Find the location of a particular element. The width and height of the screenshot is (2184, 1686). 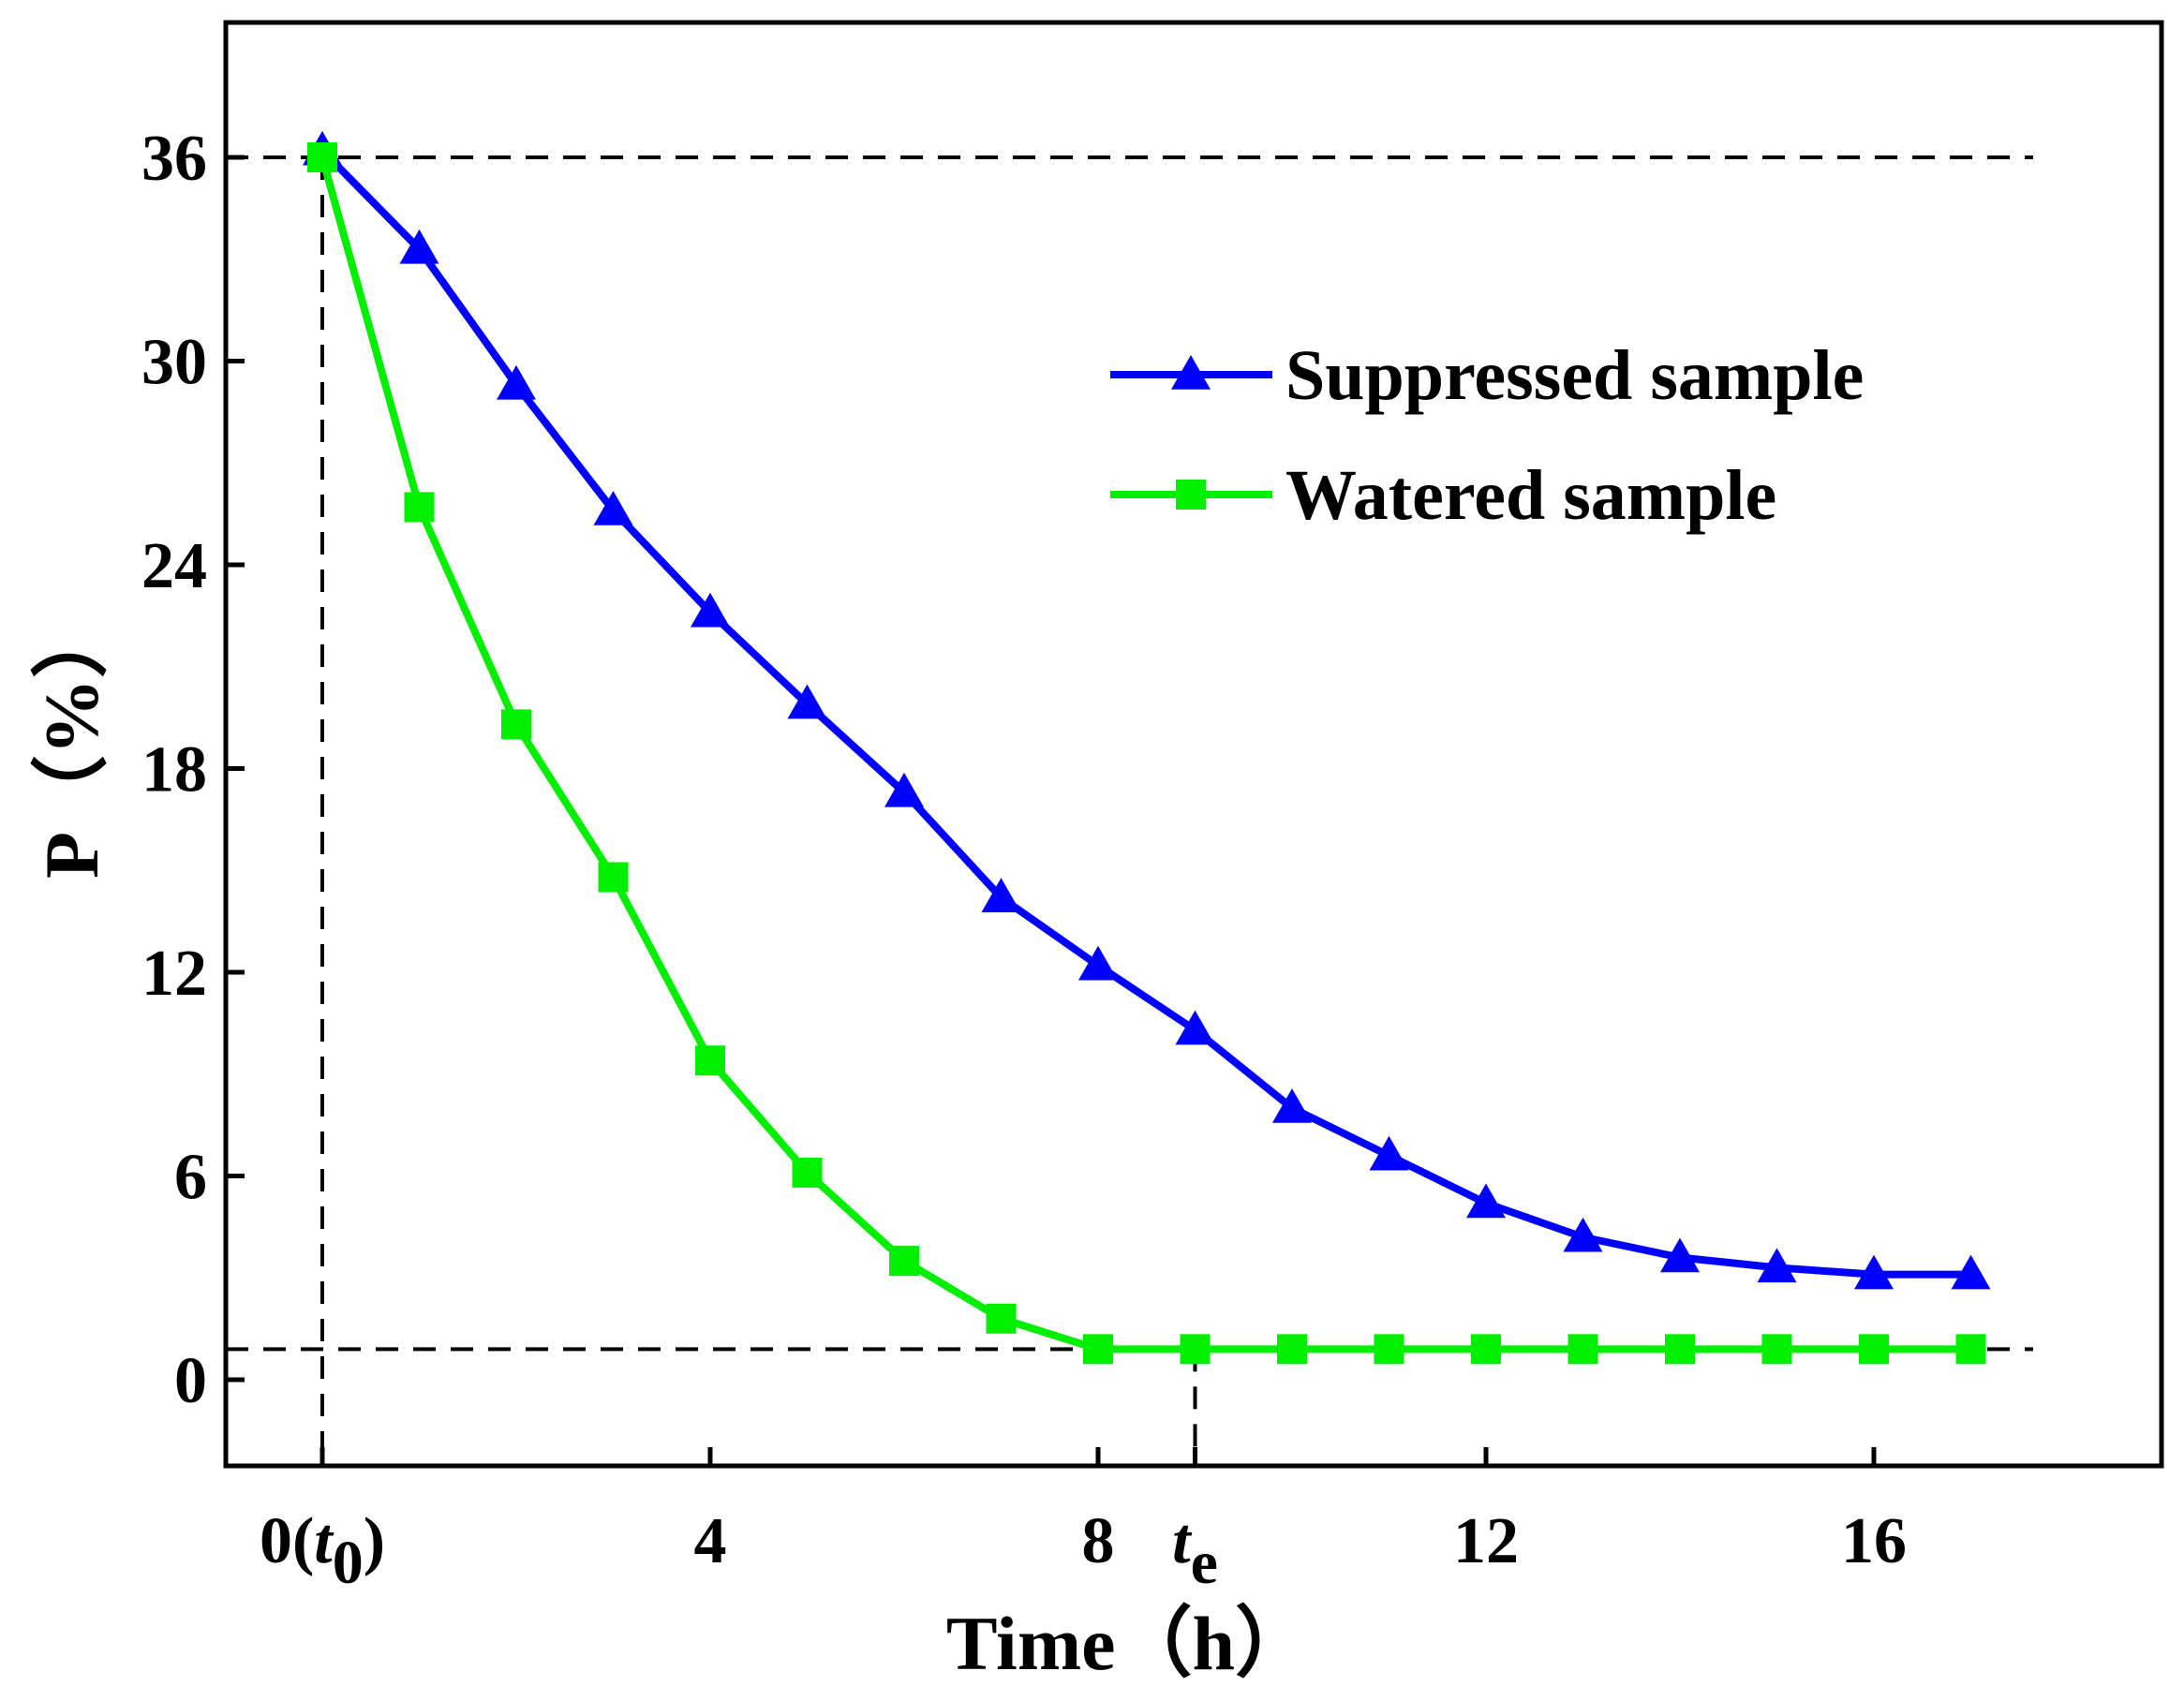

y-tick-label: 18 is located at coordinates (174, 770).